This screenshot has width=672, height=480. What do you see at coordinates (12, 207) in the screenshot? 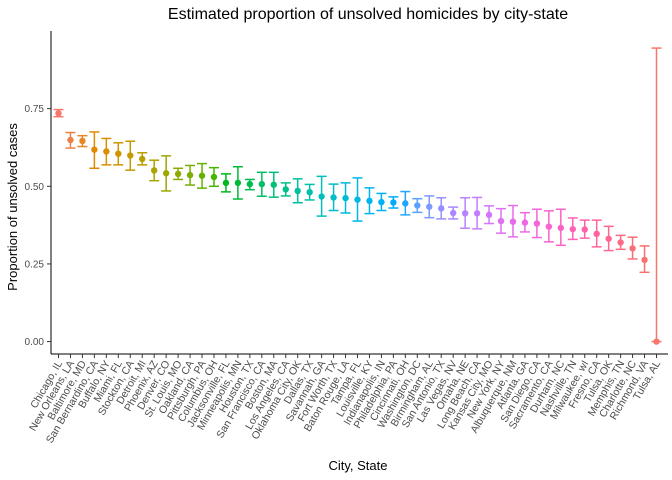
I see `y-axis-title: Proportion of unsolved cases` at bounding box center [12, 207].